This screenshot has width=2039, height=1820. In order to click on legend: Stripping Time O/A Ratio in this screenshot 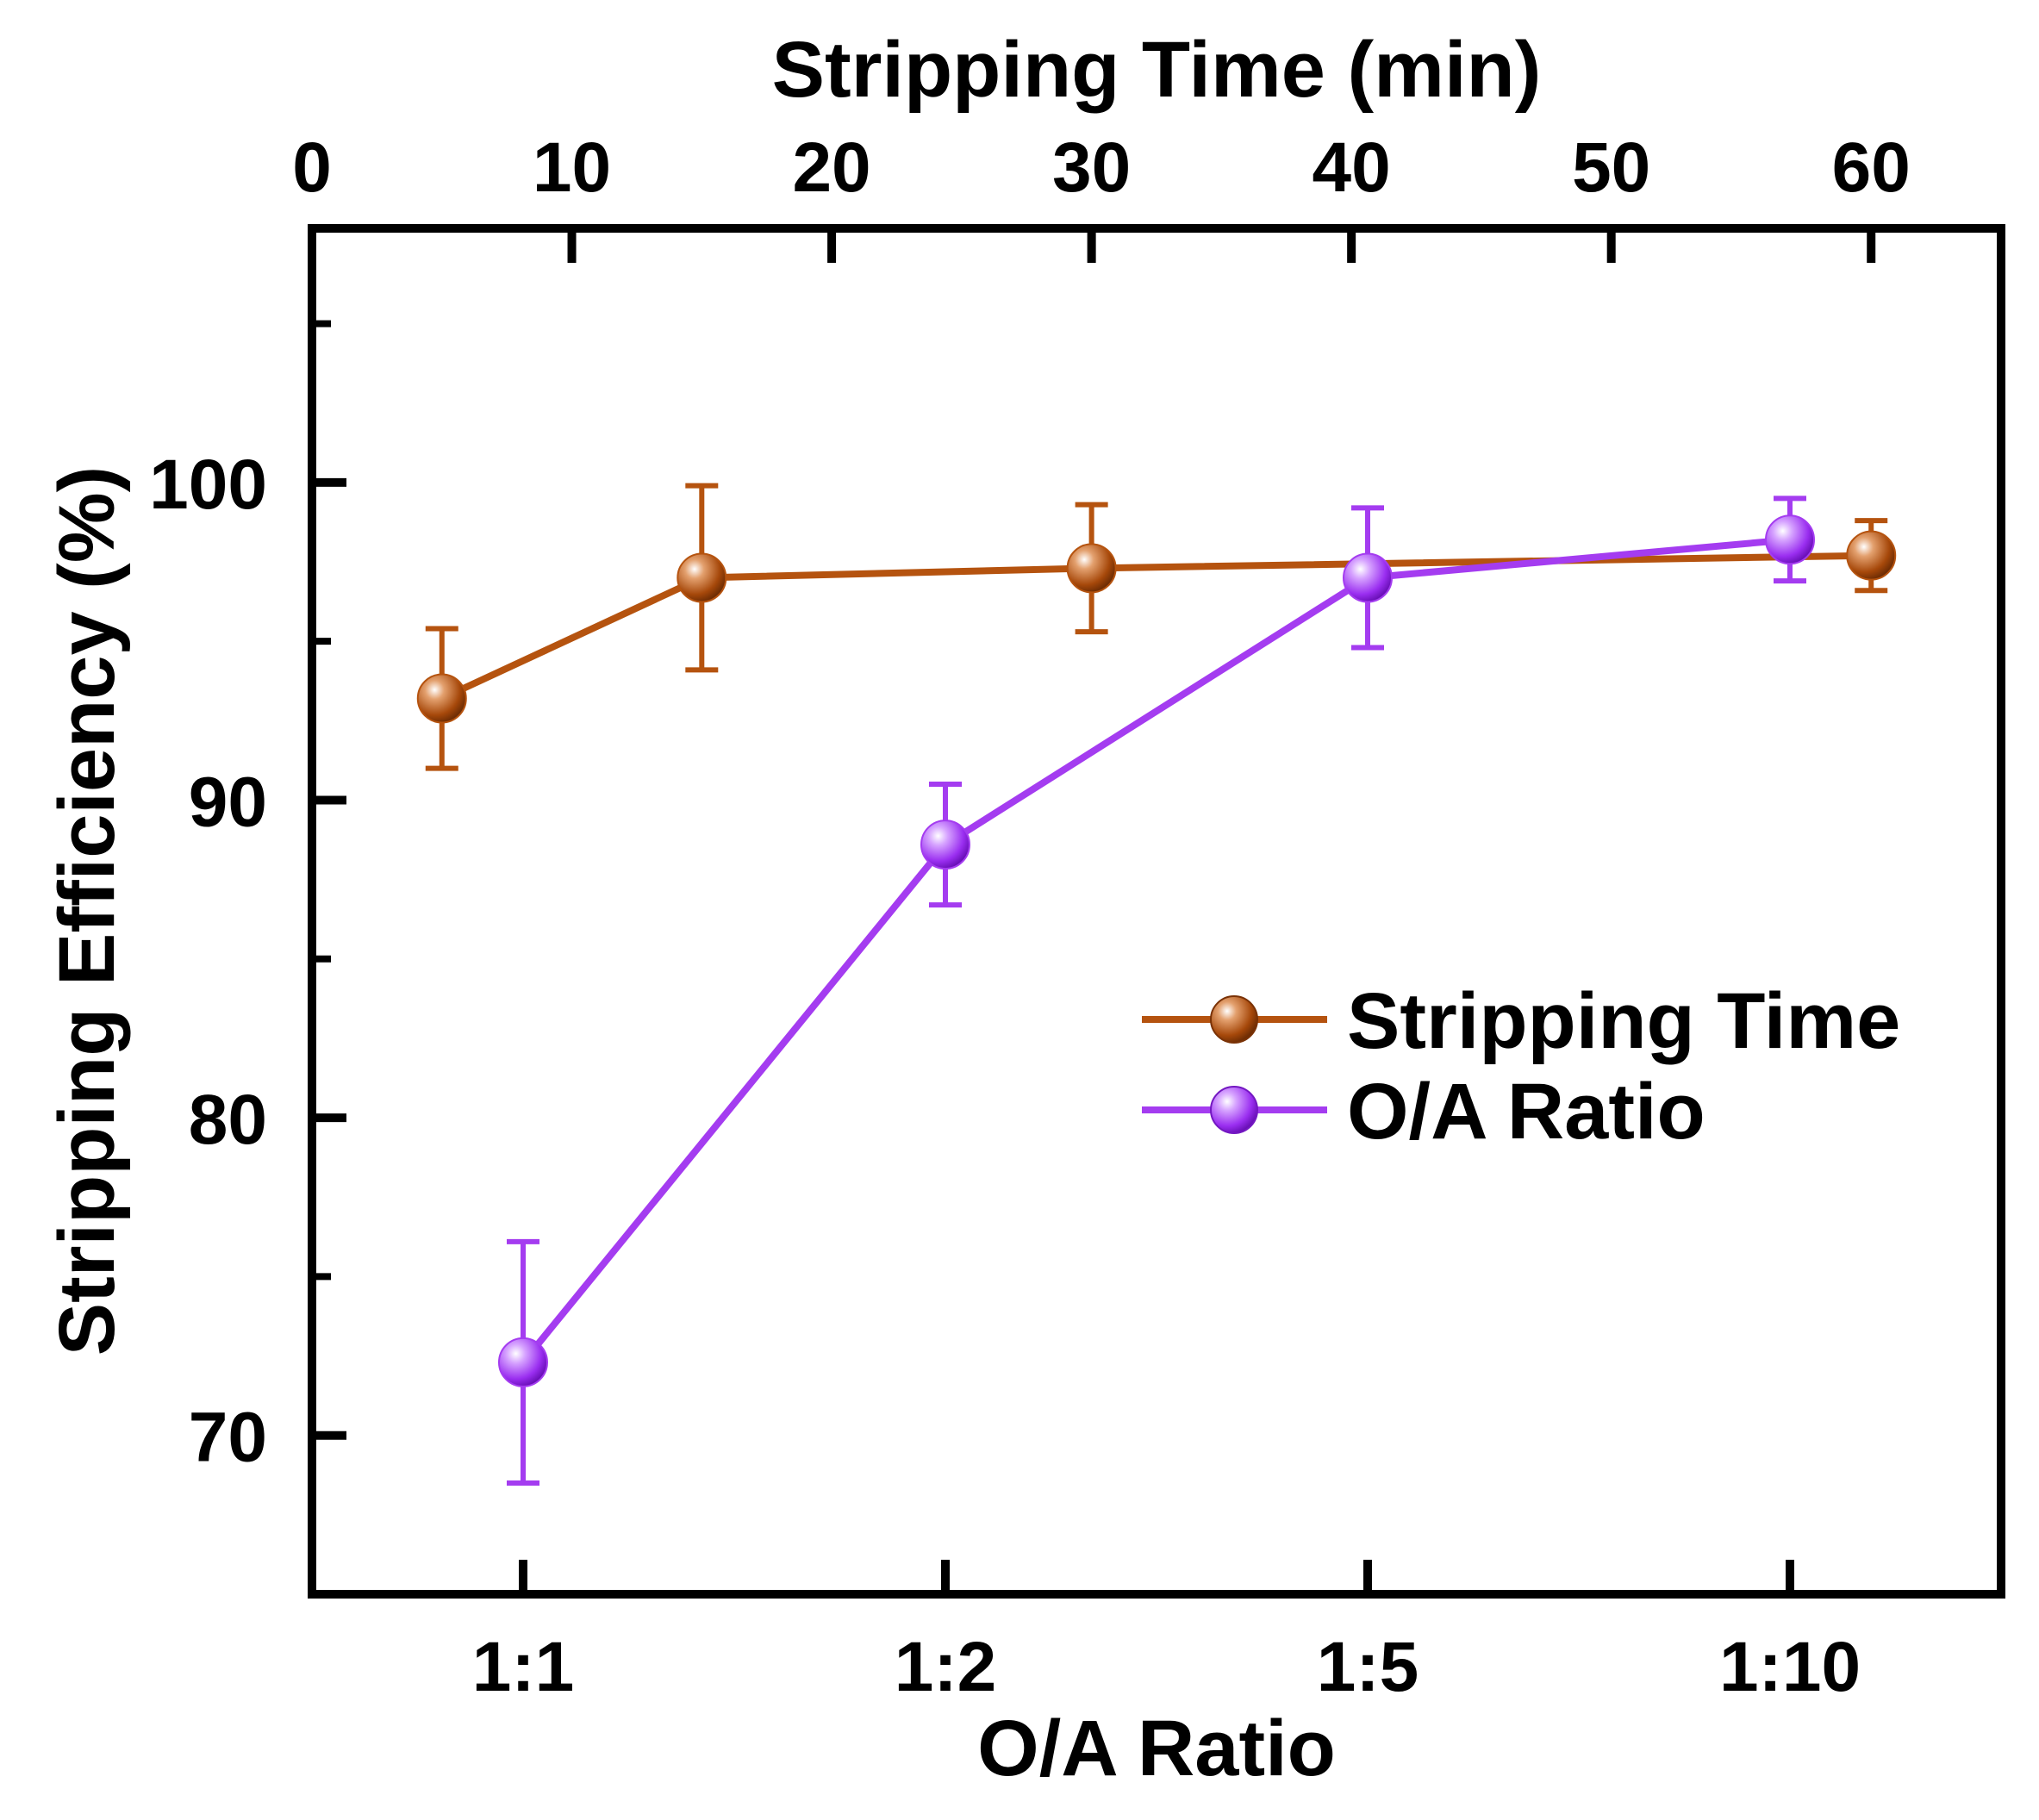, I will do `click(1521, 1066)`.